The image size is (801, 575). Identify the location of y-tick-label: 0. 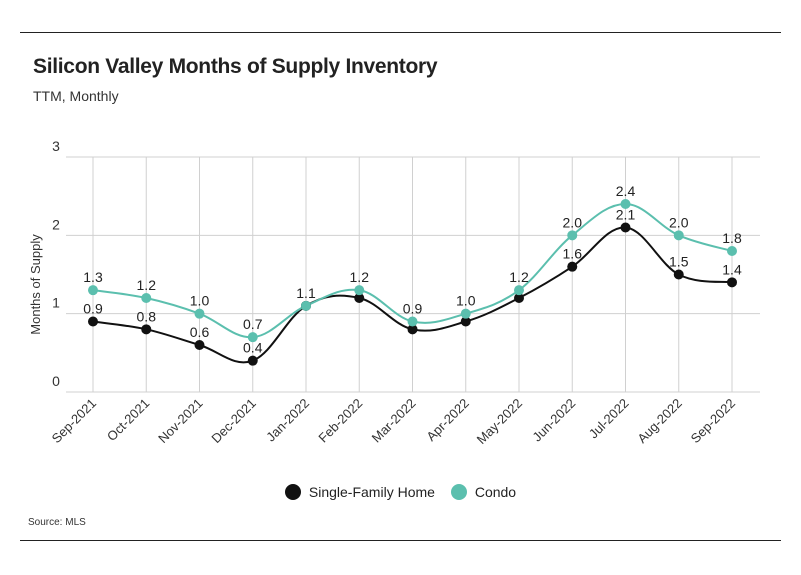
(56, 381).